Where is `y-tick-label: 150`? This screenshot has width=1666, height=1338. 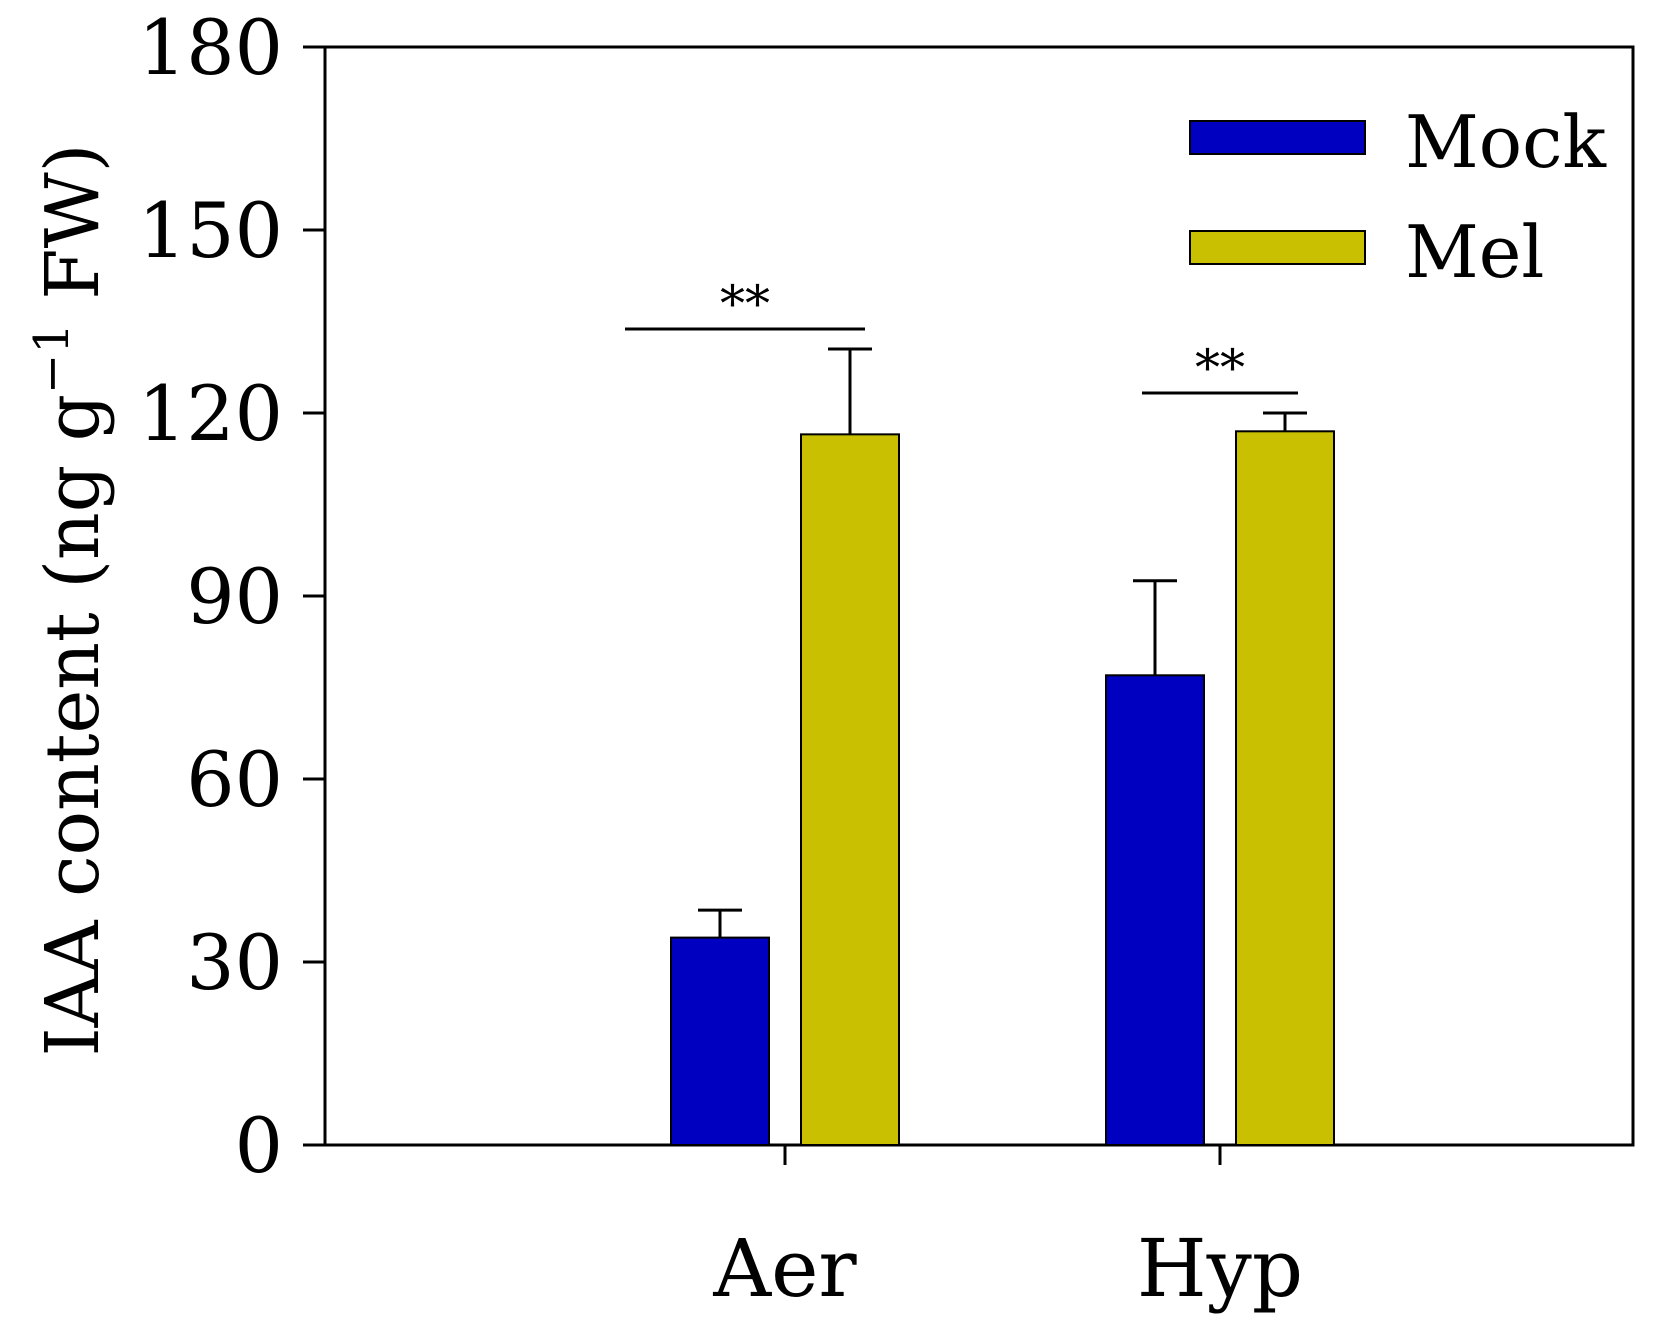 y-tick-label: 150 is located at coordinates (210, 230).